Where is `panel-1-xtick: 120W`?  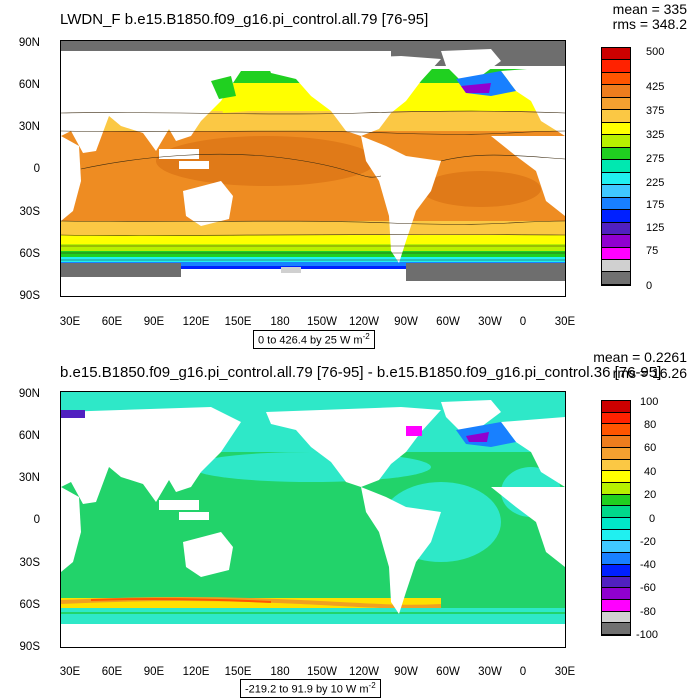 panel-1-xtick: 120W is located at coordinates (364, 322).